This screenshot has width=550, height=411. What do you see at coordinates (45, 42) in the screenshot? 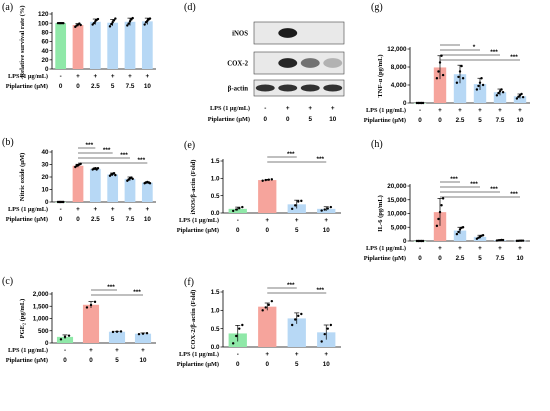
I see `y-tick-label: 60` at bounding box center [45, 42].